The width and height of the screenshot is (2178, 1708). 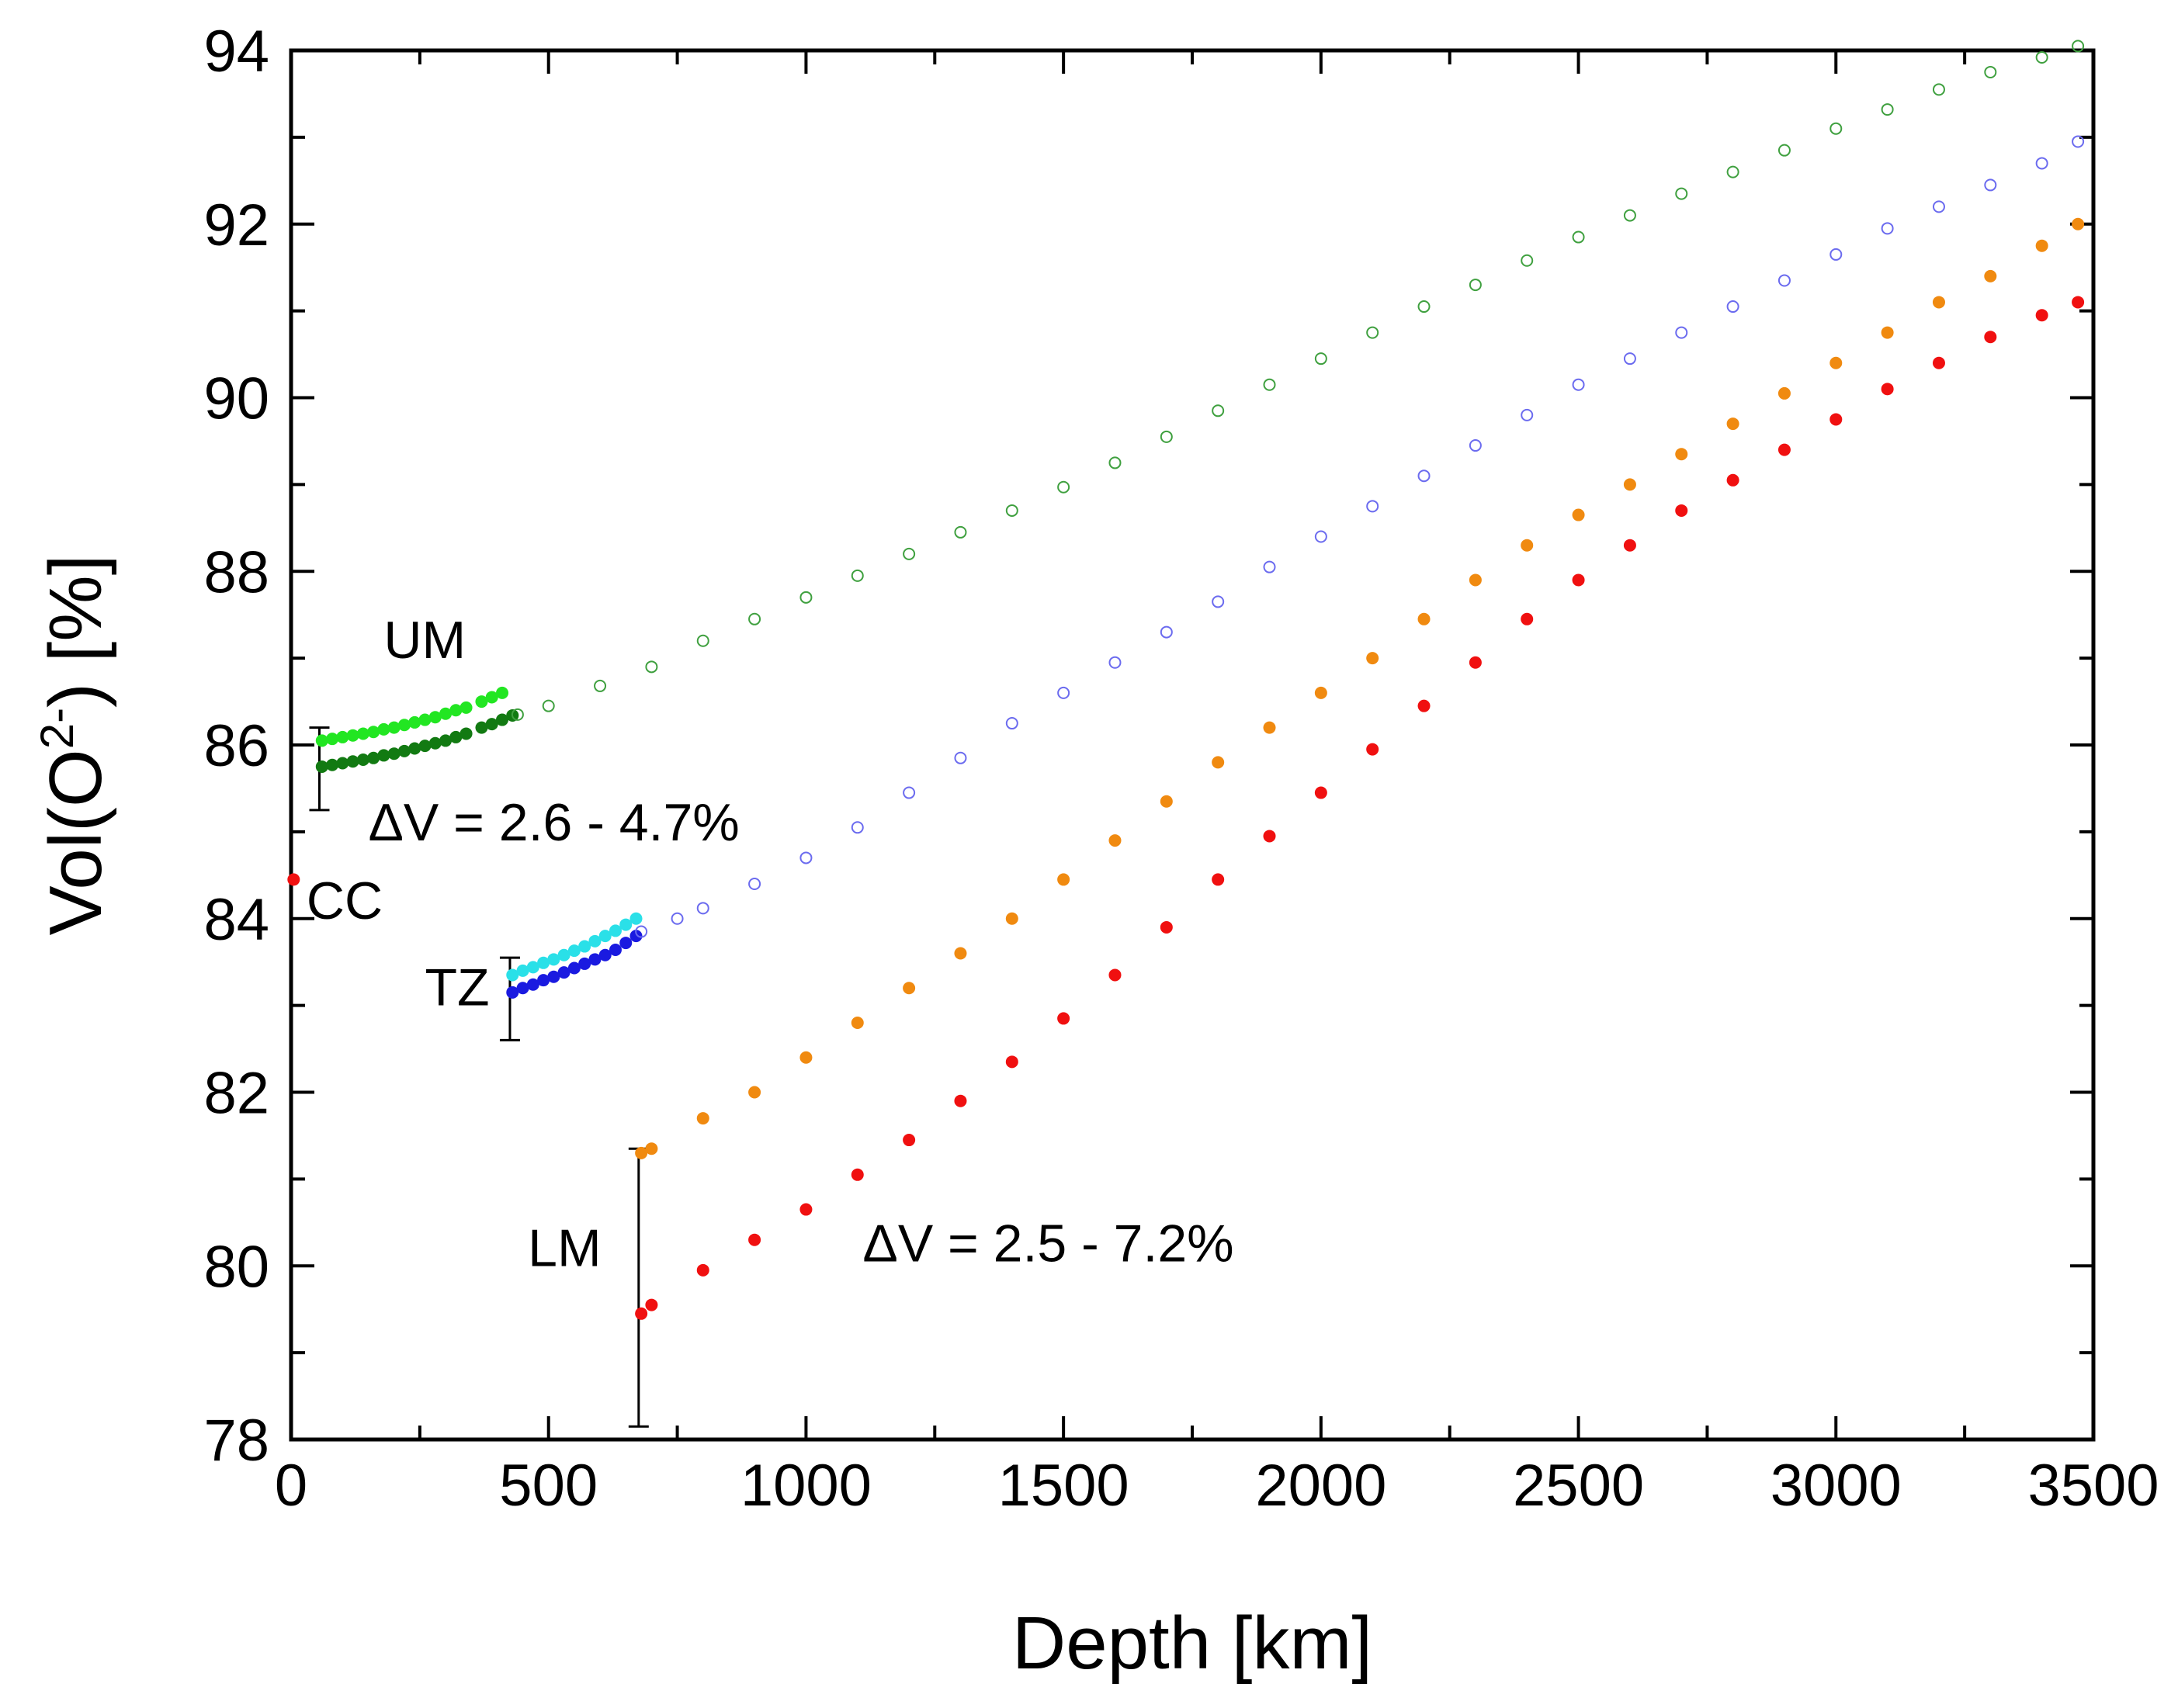 I want to click on series-um-dark, so click(x=417, y=740).